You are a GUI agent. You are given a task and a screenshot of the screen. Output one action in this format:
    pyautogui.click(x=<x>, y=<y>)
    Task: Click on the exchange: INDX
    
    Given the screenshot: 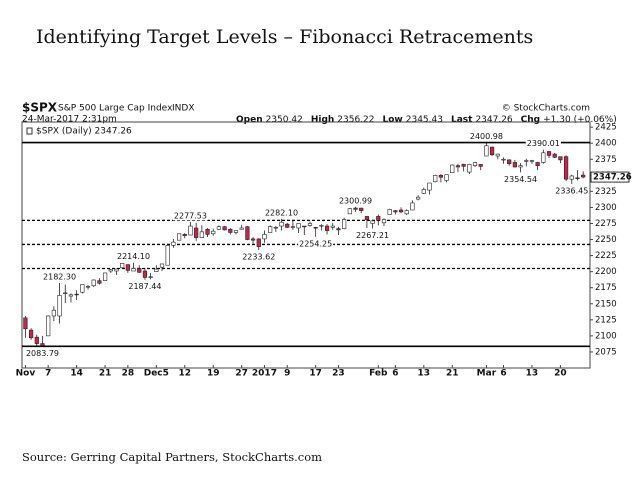 What is the action you would take?
    pyautogui.click(x=183, y=109)
    